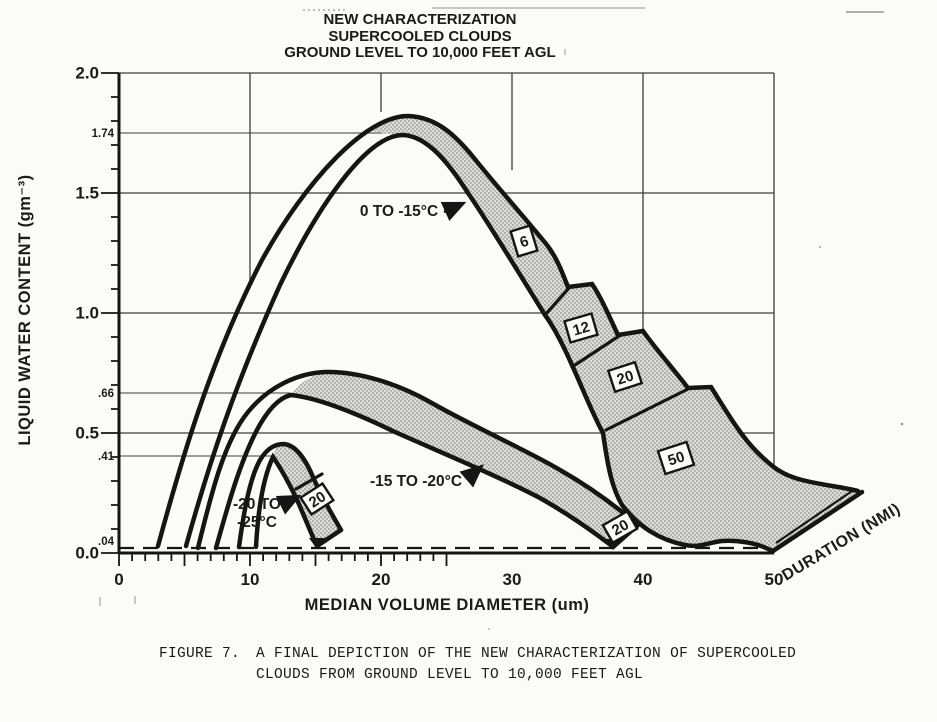  Describe the element at coordinates (399, 211) in the screenshot. I see `band-warm-label: 0 TO -15°C` at that location.